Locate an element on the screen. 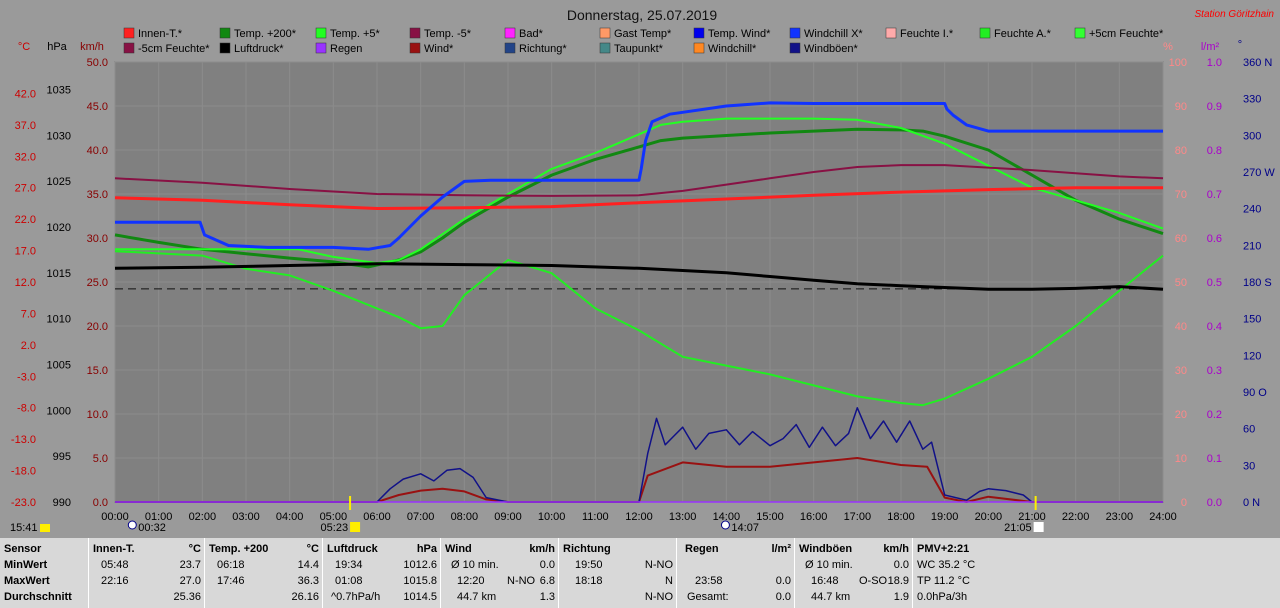 The height and width of the screenshot is (608, 1280). kmh-tick-label: 20.0 is located at coordinates (97, 327).